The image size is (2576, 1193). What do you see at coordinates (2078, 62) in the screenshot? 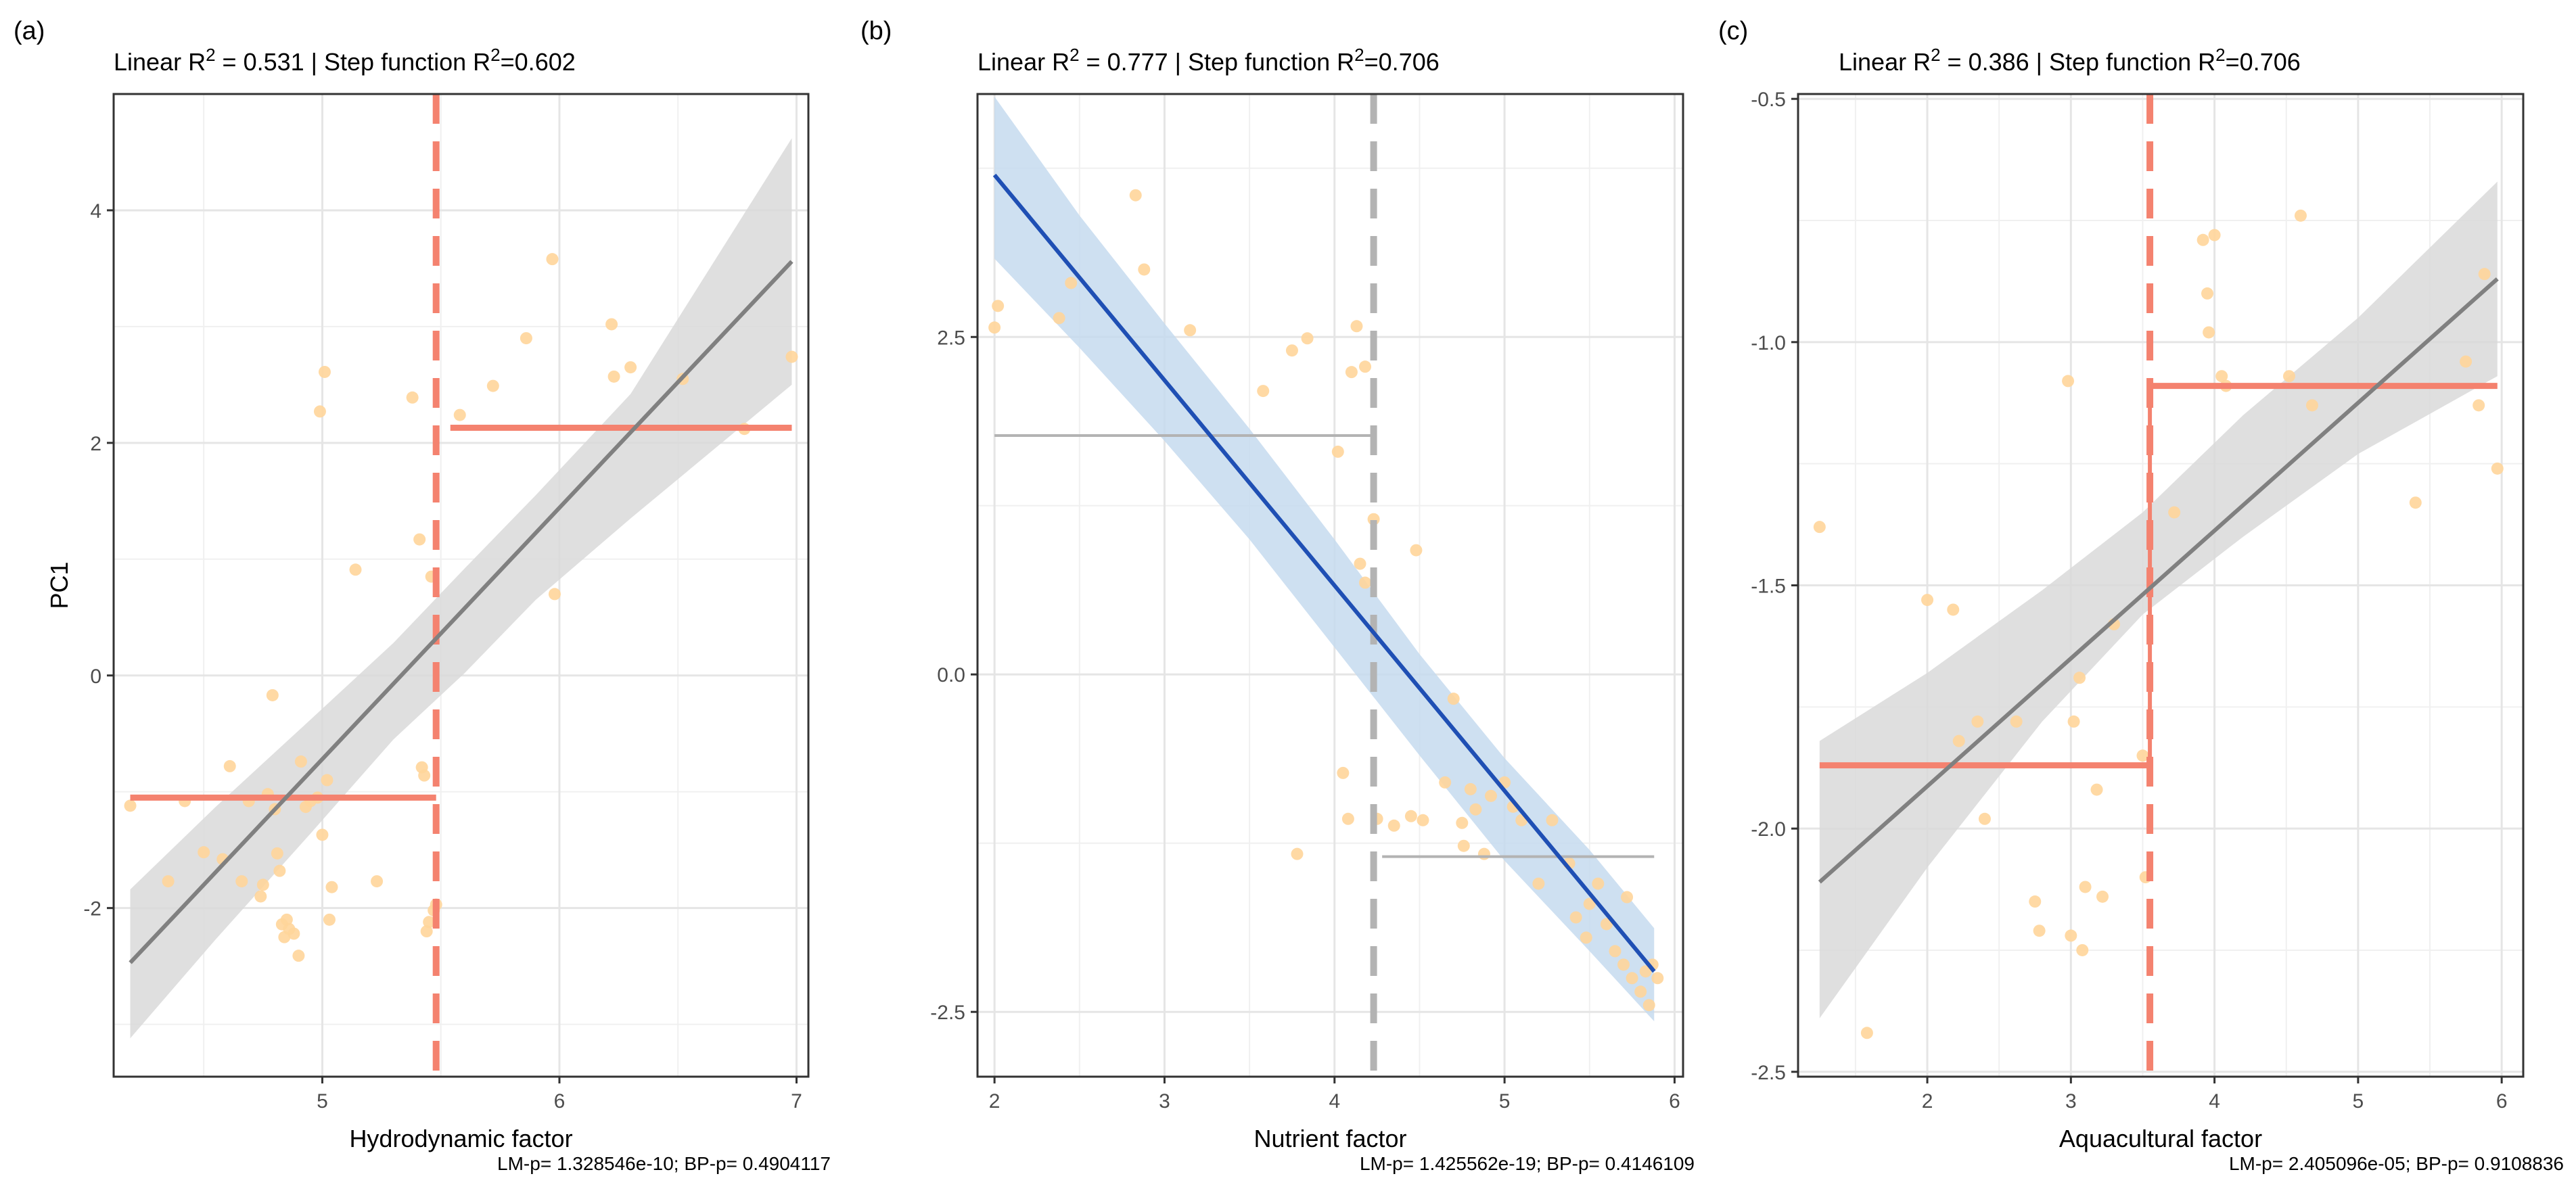
I see `title-linear-value: = 0.386 | Step function R` at bounding box center [2078, 62].